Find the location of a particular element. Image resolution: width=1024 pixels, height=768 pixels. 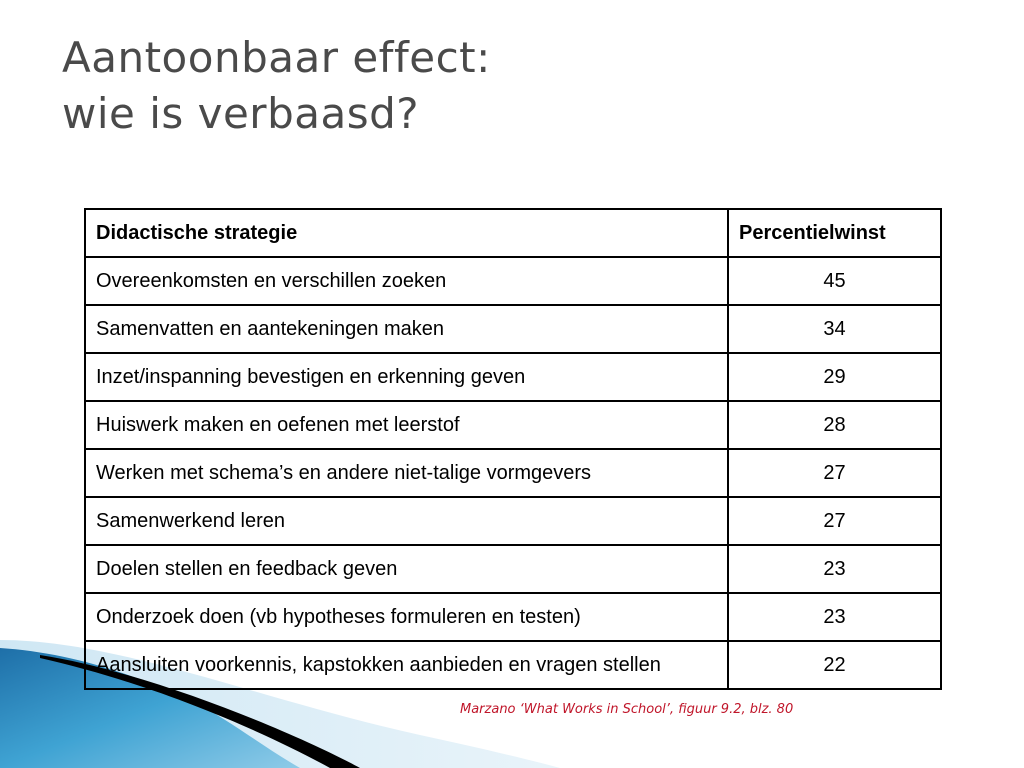

percentile-cell: 34 is located at coordinates (834, 329).